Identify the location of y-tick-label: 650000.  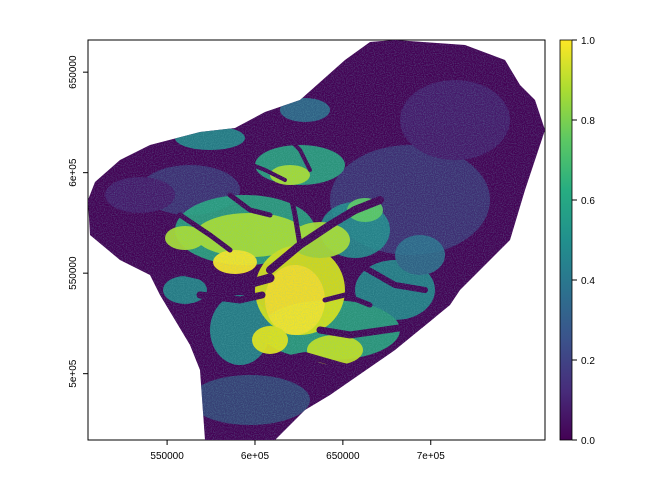
(73, 72).